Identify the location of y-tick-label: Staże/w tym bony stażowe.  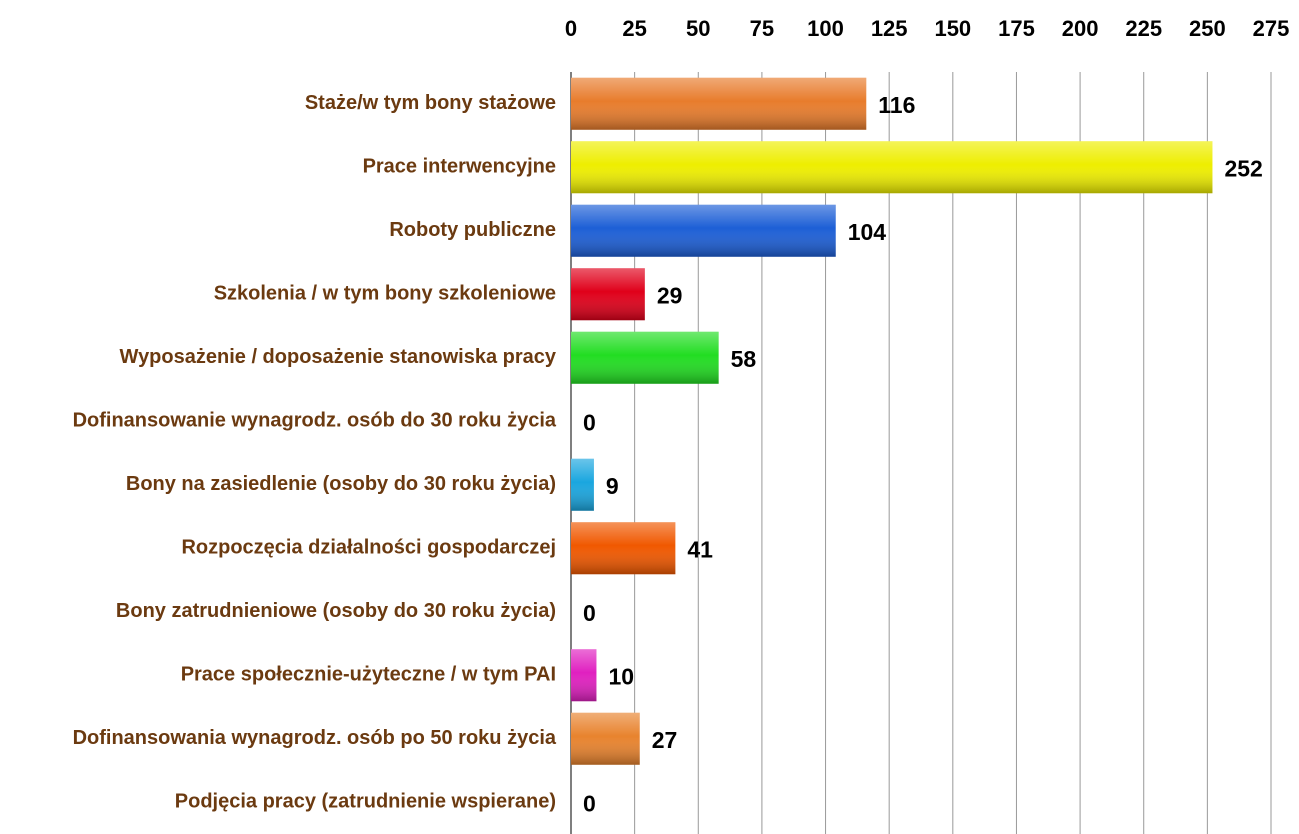
(430, 103).